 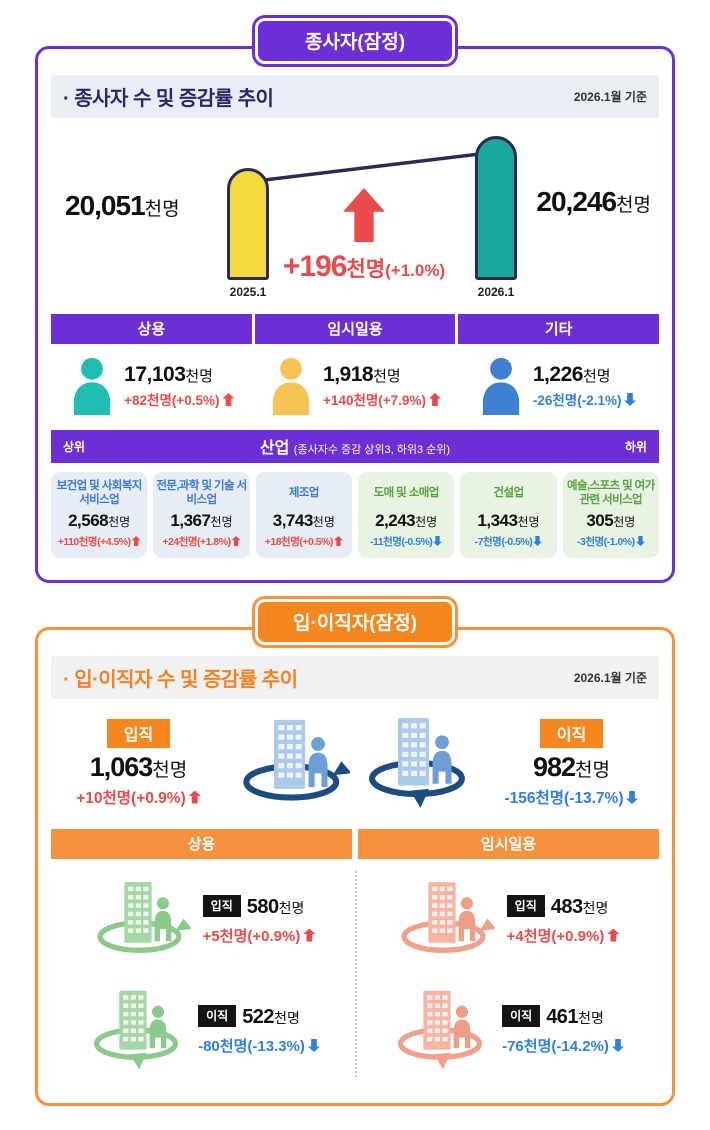 I want to click on bar-2026-label: 2026.1, so click(x=496, y=292).